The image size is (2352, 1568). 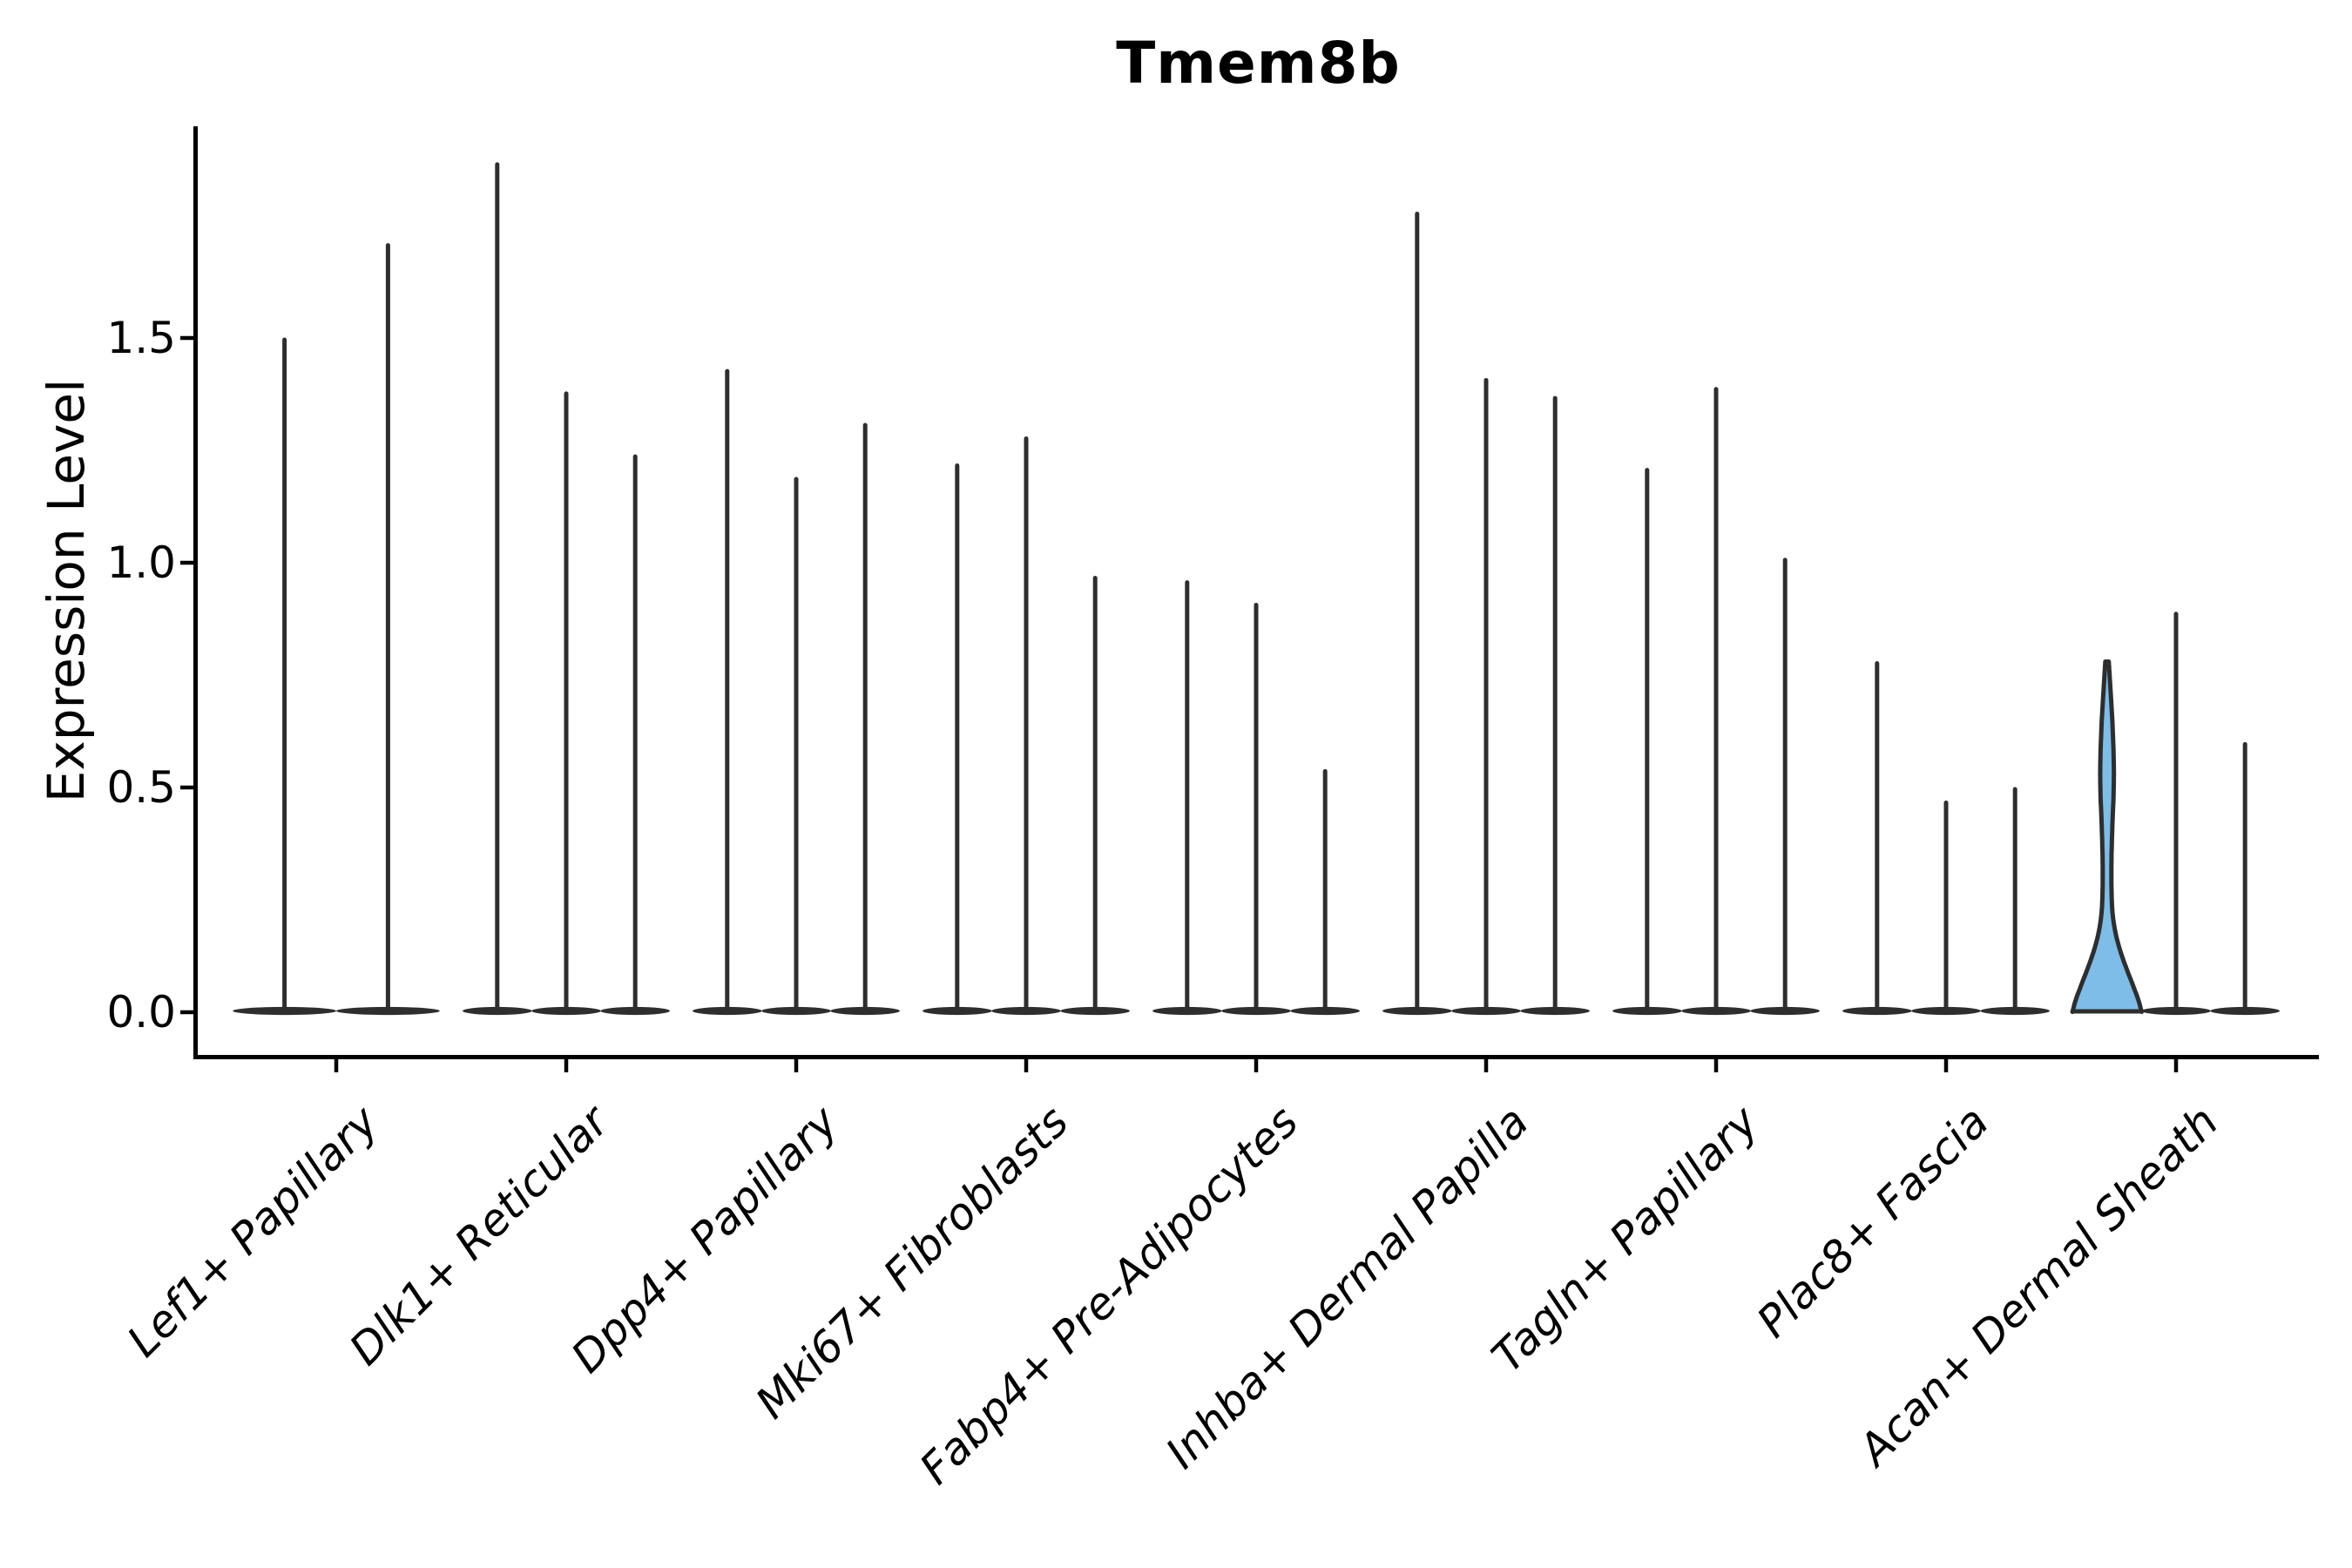 I want to click on y-tick-label: 0.5, so click(x=141, y=787).